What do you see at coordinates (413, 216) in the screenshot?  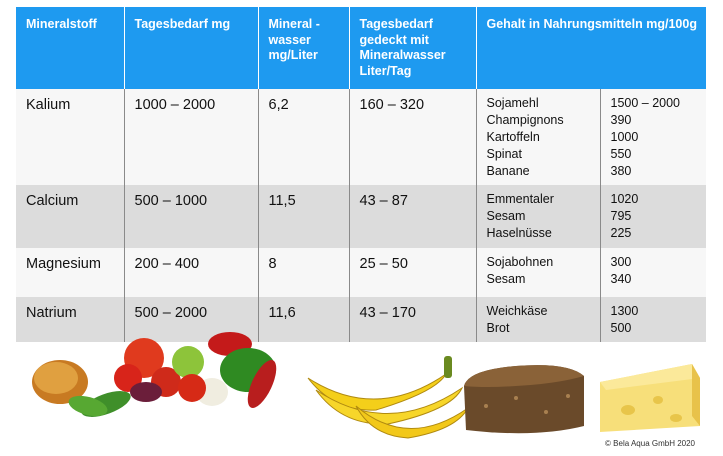 I see `cell-covered: 43 – 87` at bounding box center [413, 216].